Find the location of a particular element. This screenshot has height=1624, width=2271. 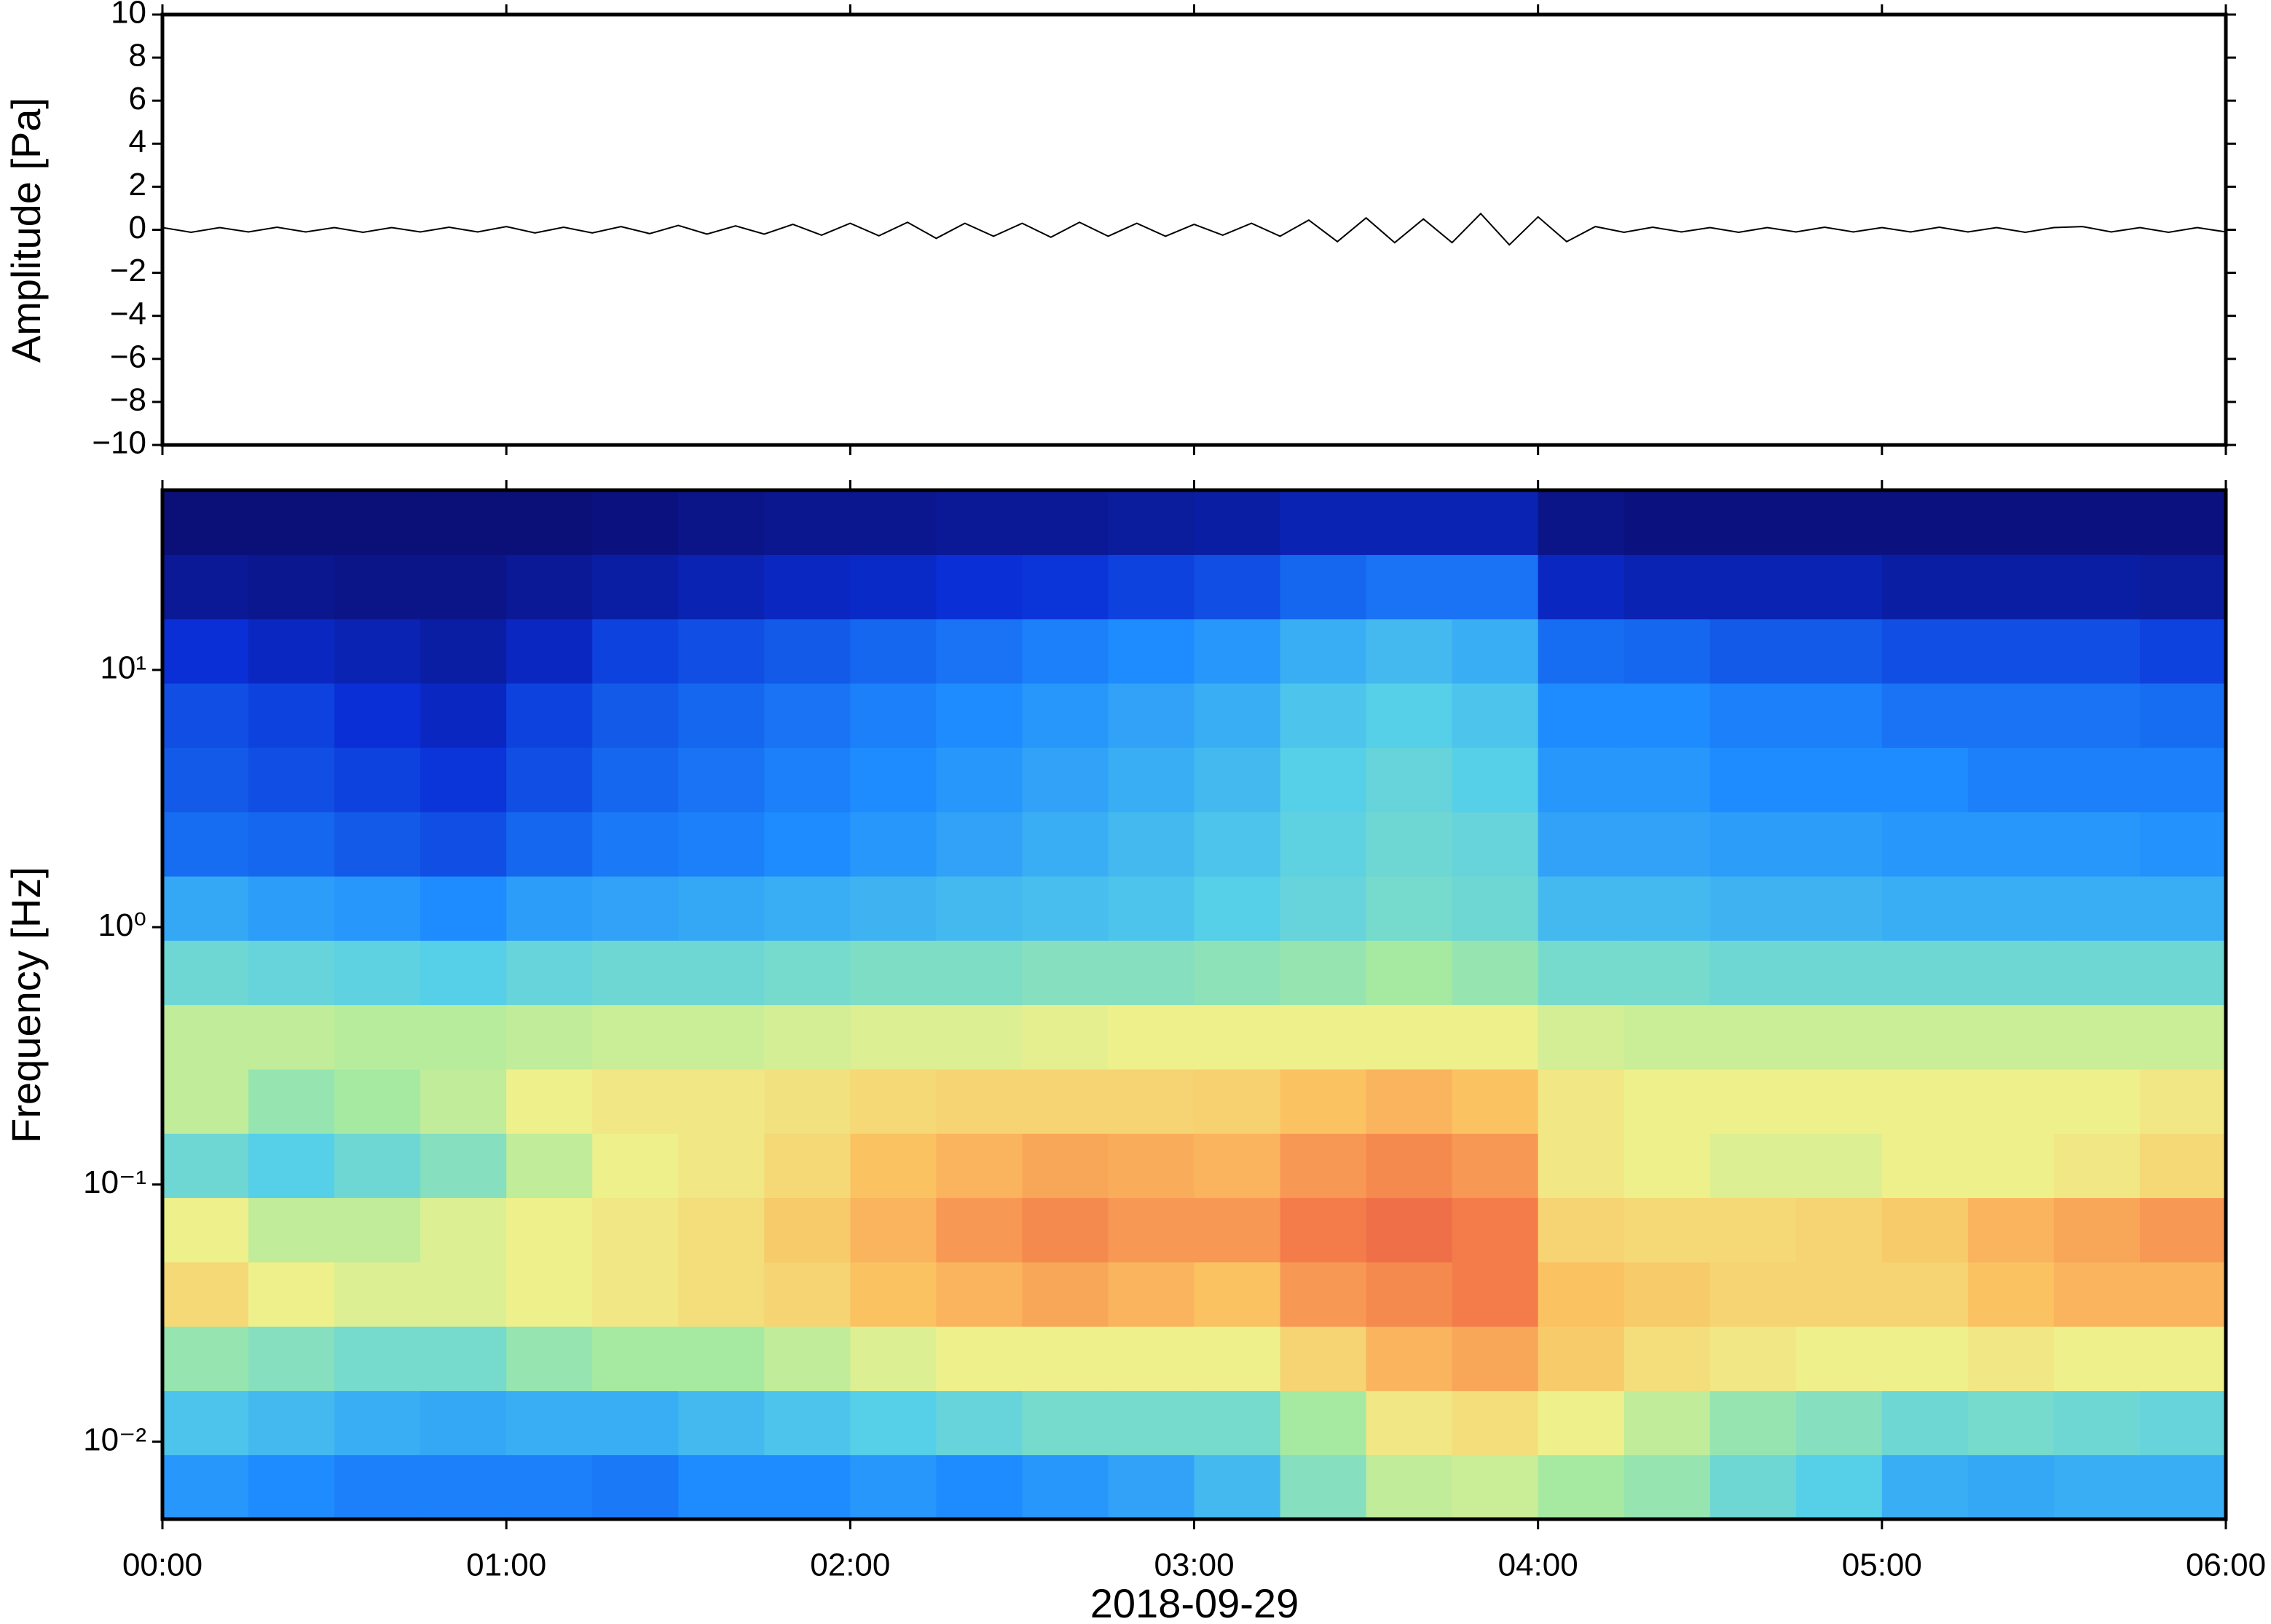

y-tick-label: −8 is located at coordinates (128, 400).